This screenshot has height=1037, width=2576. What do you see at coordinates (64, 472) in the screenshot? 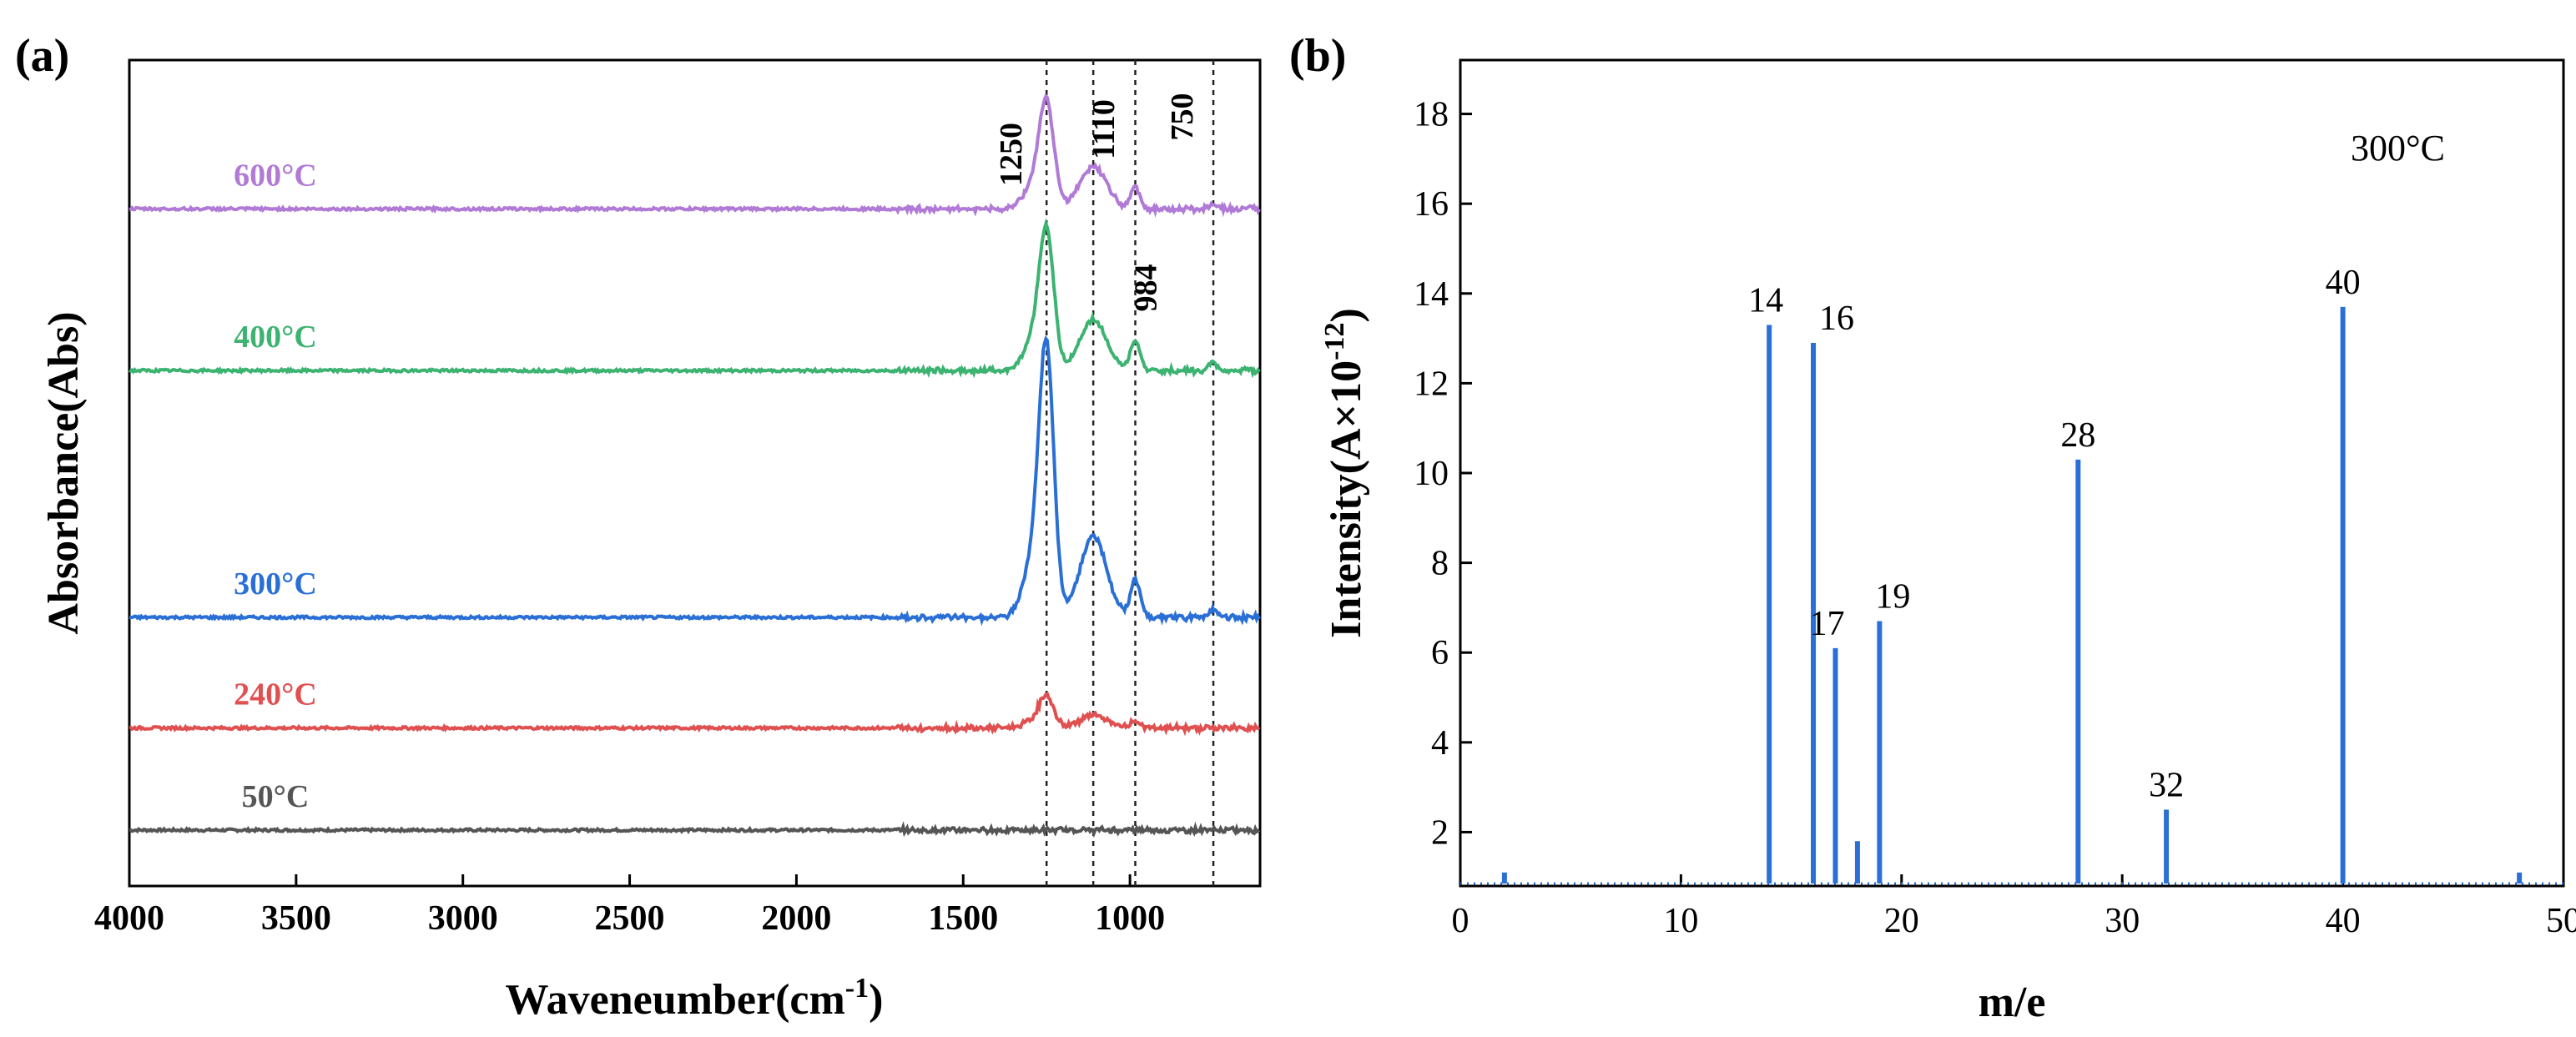
I see `y-axis-title: Absorbance(Abs)` at bounding box center [64, 472].